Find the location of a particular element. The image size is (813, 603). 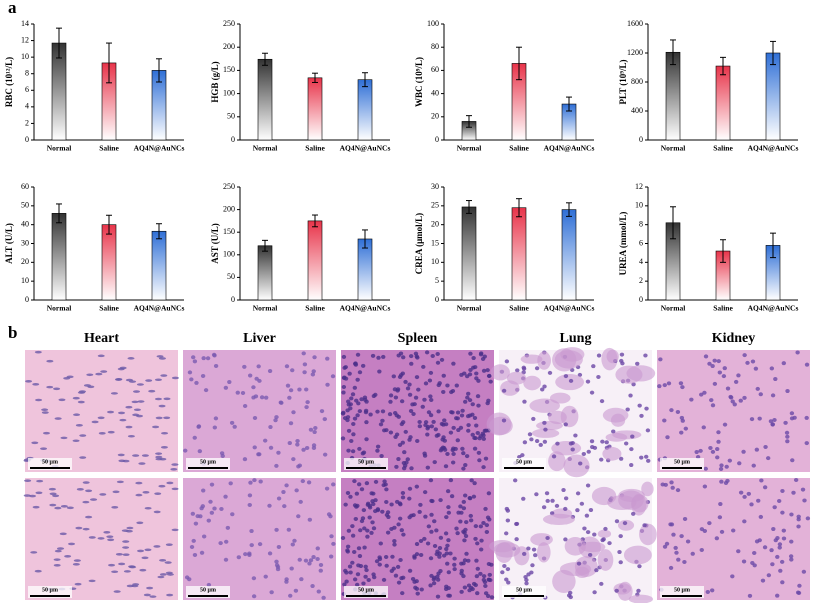

y-axis-label: UREA (mmol/L) is located at coordinates (623, 244).